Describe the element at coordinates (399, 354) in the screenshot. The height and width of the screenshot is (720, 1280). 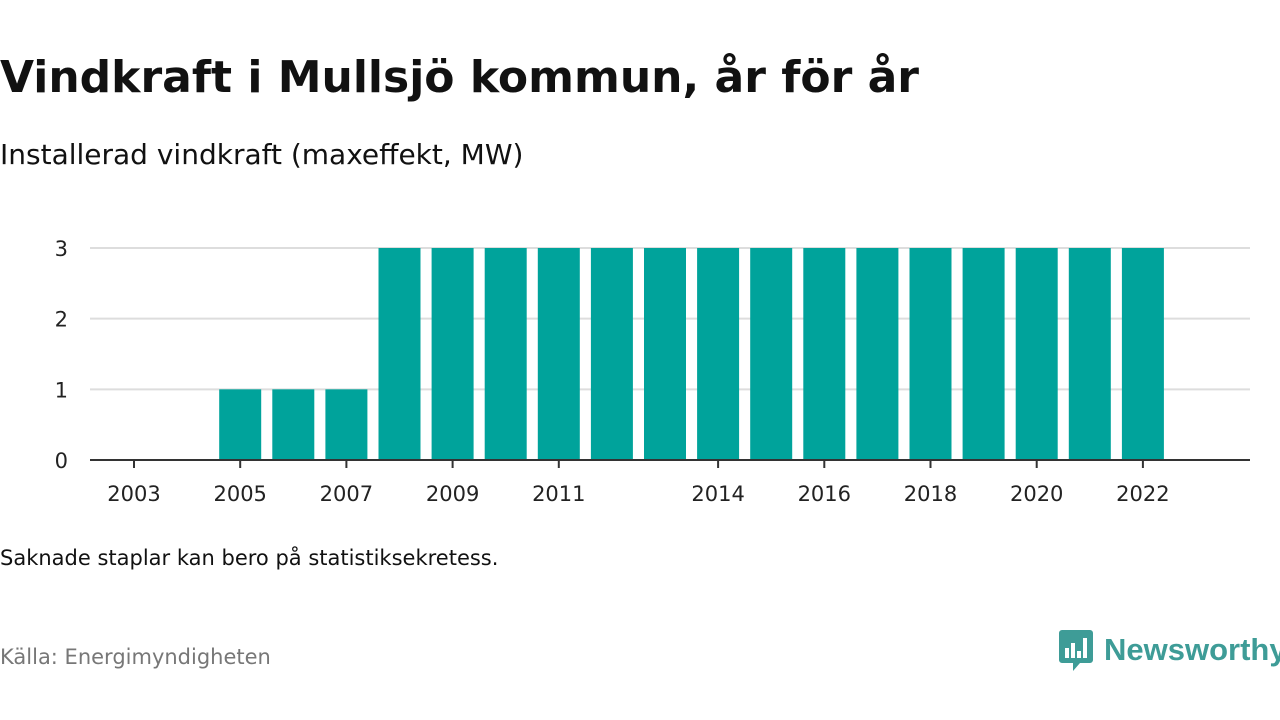
I see `bar-2008` at that location.